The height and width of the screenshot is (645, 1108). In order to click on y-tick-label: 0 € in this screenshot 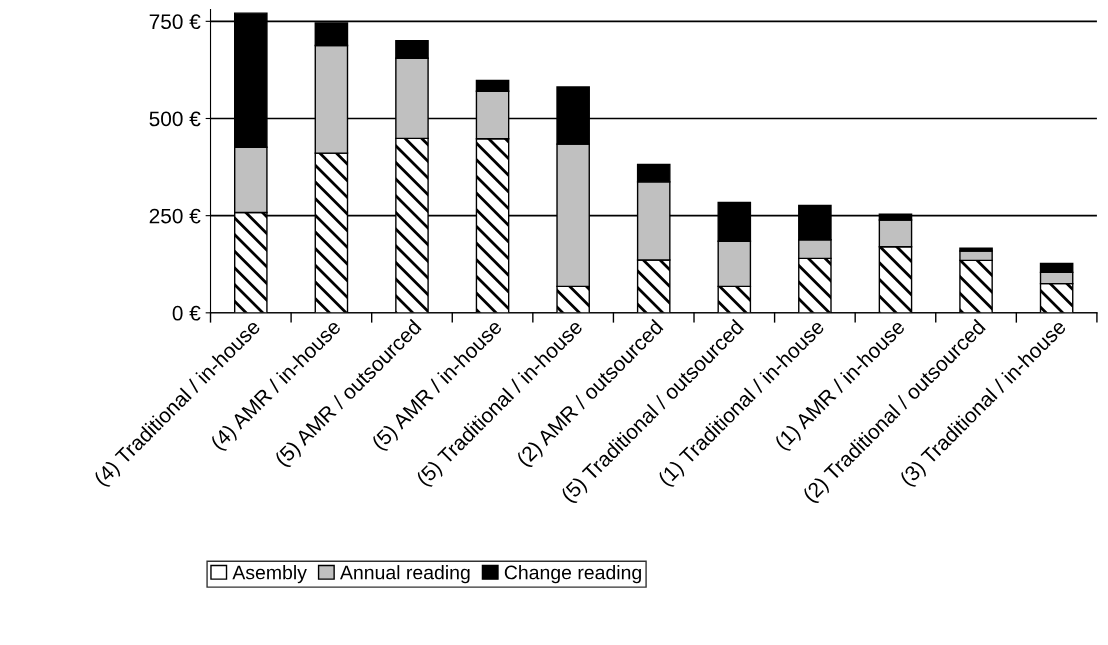, I will do `click(186, 313)`.